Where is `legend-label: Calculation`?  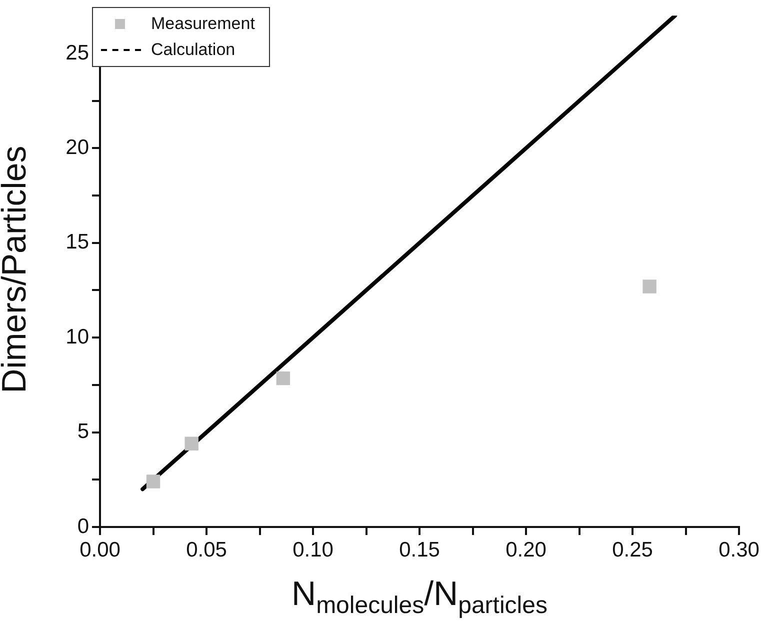
legend-label: Calculation is located at coordinates (193, 50).